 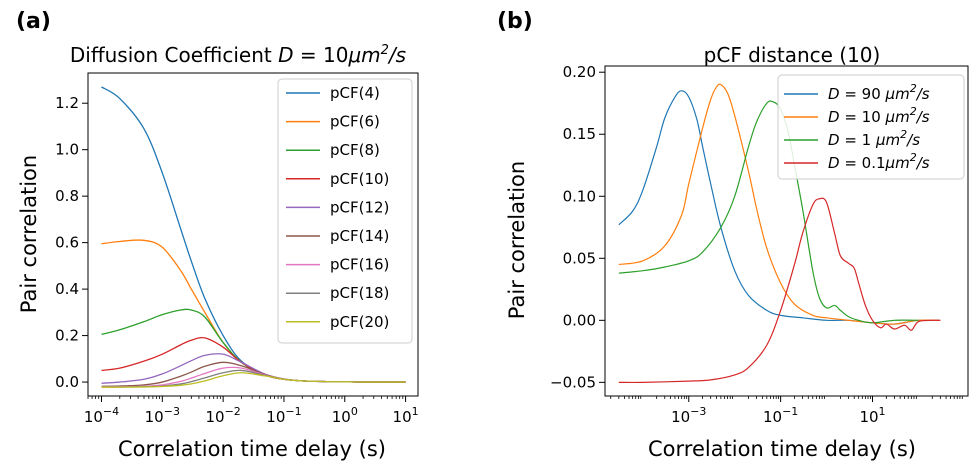 I want to click on chart-b-x-ticks: 10⁻³ 10⁻¹ 10¹, so click(x=786, y=411).